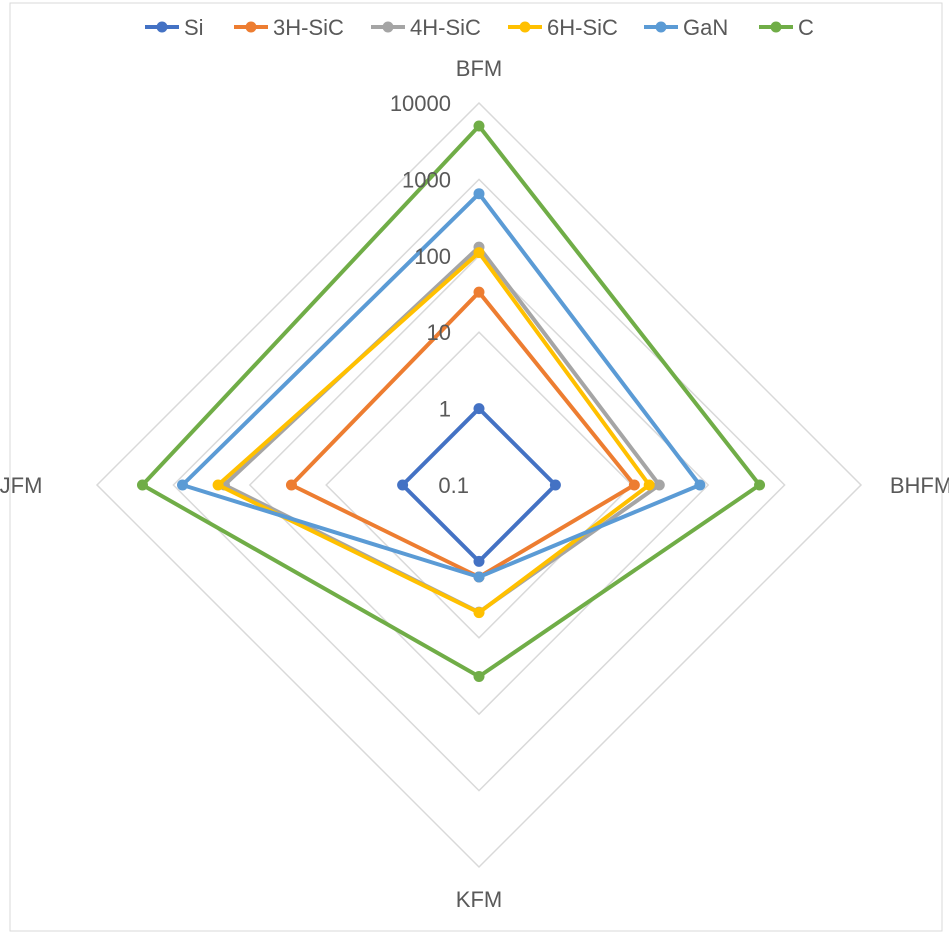 The image size is (949, 942). I want to click on axis-label-kfm: KFM, so click(479, 899).